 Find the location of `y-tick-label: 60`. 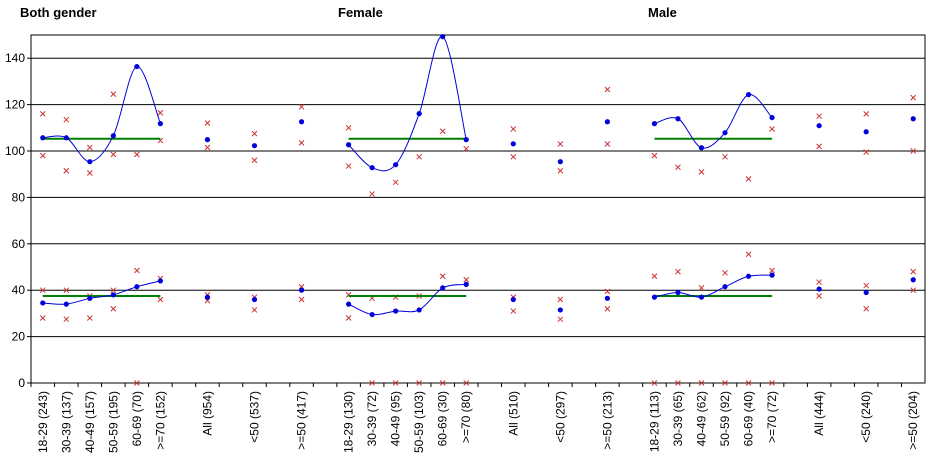

y-tick-label: 60 is located at coordinates (19, 244).